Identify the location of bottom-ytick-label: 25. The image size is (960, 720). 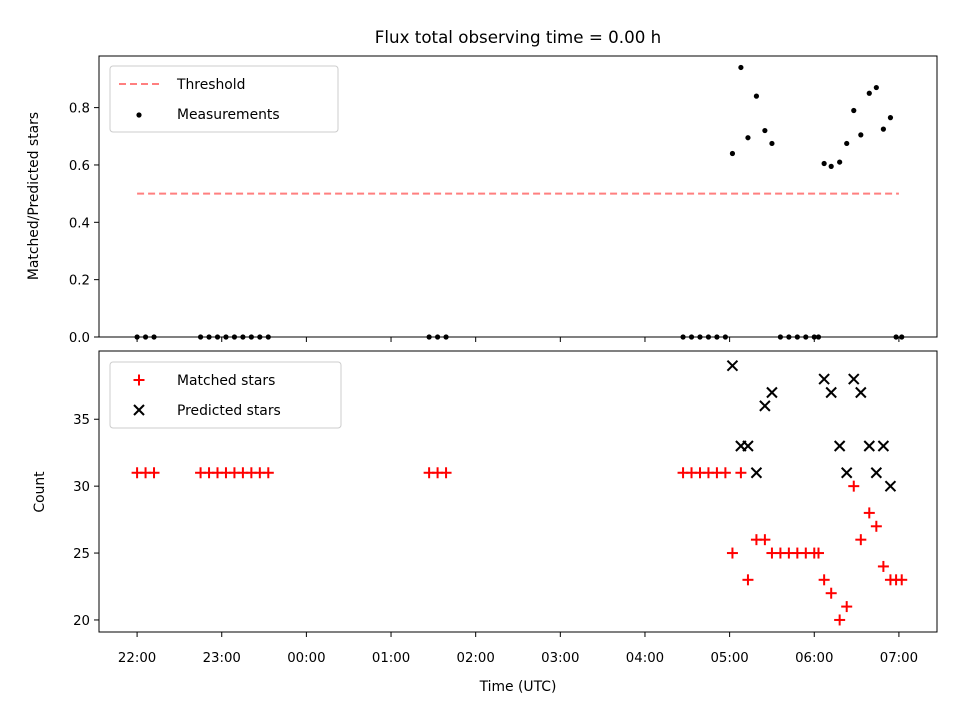
(81, 554).